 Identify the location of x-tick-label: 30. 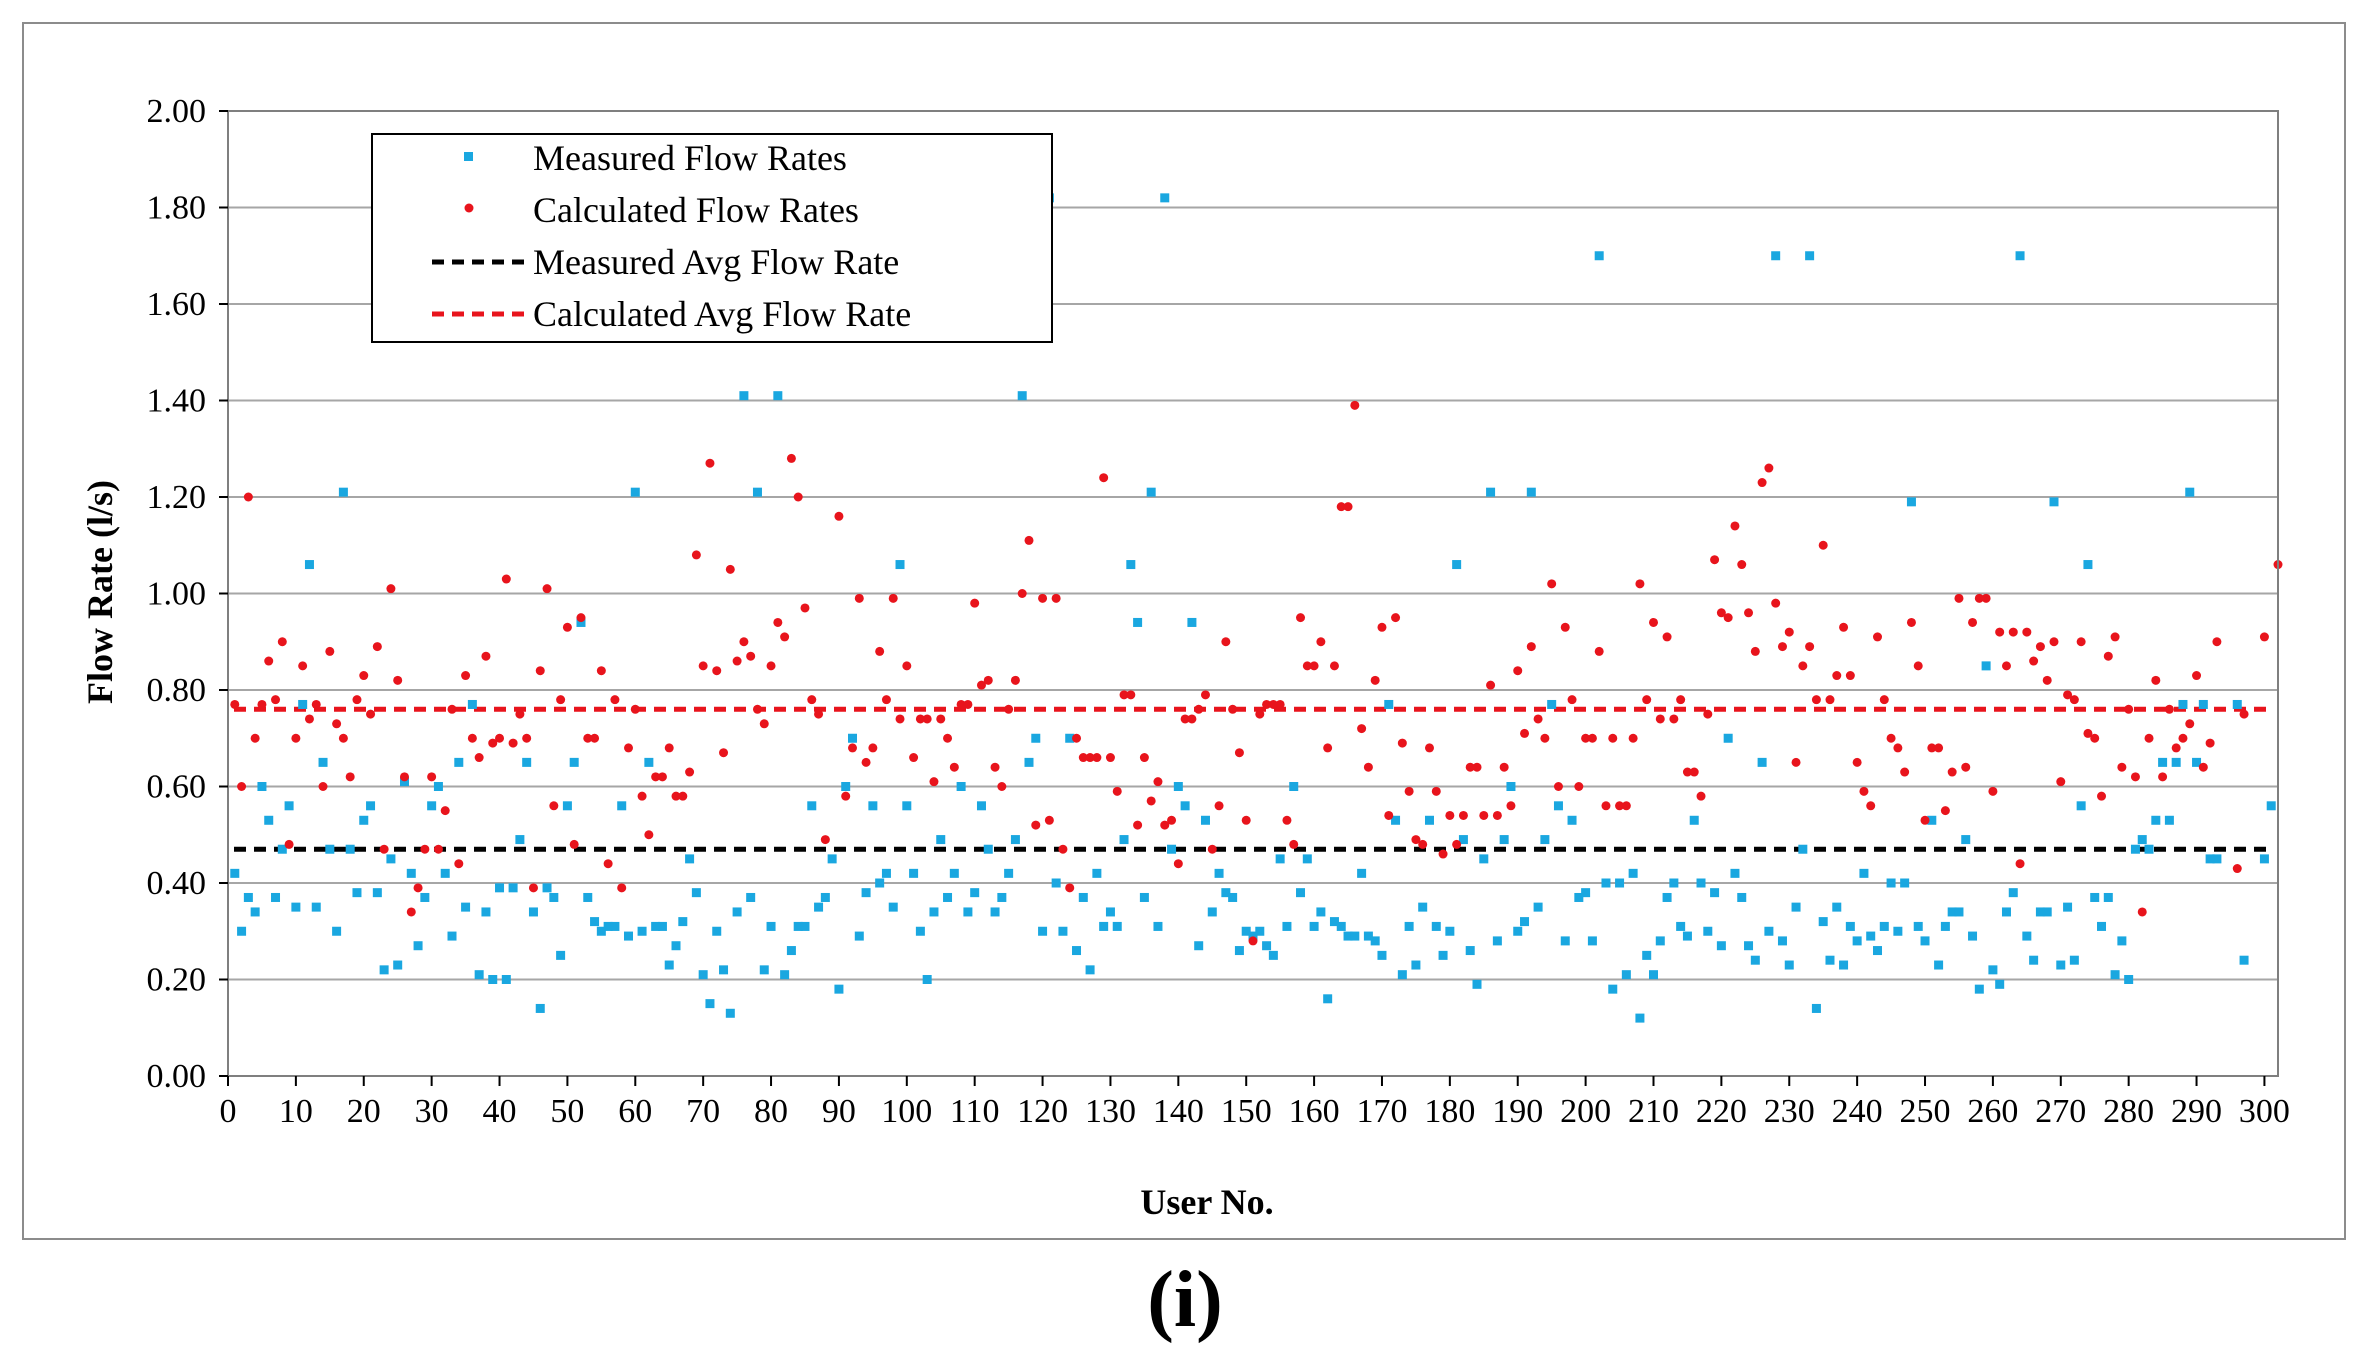
(432, 1111).